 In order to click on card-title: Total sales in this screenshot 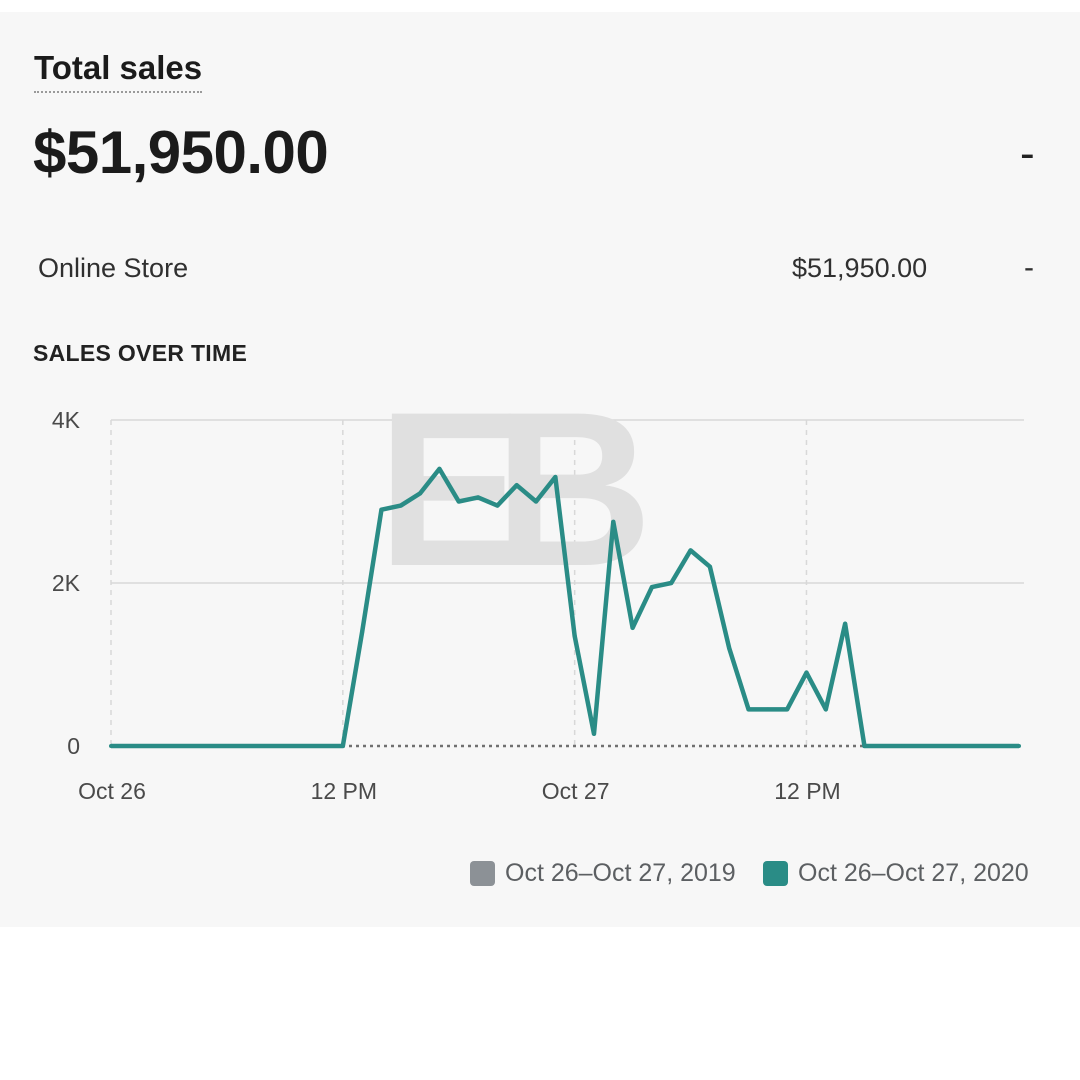, I will do `click(118, 69)`.